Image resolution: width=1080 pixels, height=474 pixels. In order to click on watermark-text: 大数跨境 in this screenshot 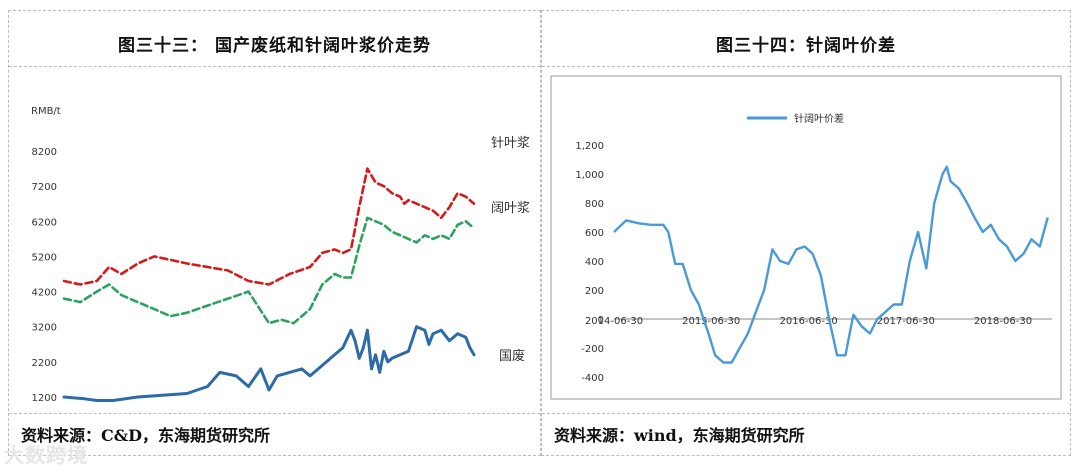, I will do `click(46, 455)`.